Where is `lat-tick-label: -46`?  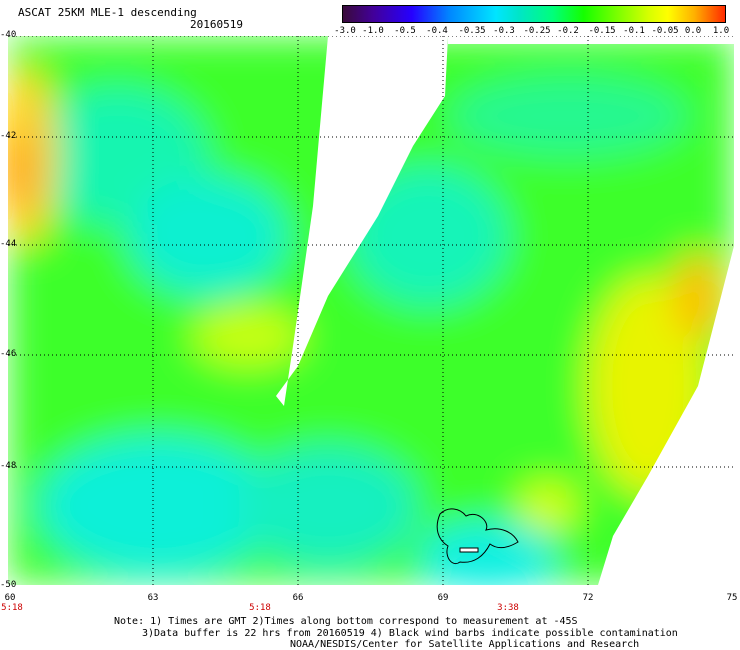
lat-tick-label: -46 is located at coordinates (8, 354).